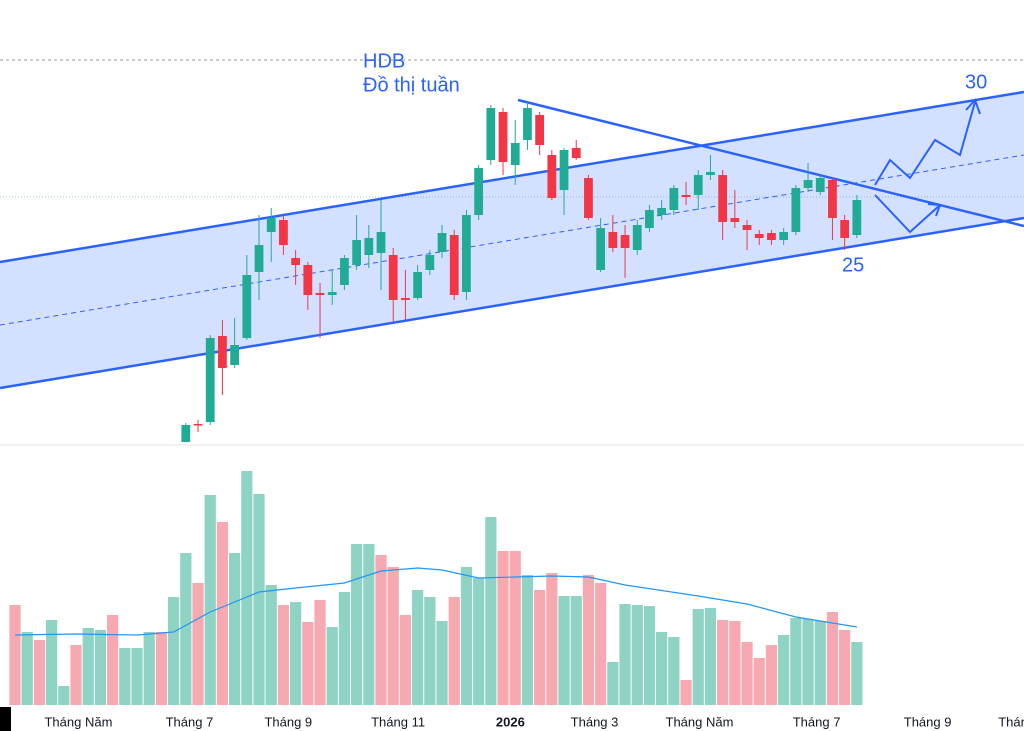  Describe the element at coordinates (398, 721) in the screenshot. I see `x-tick-label: Tháng 11` at that location.